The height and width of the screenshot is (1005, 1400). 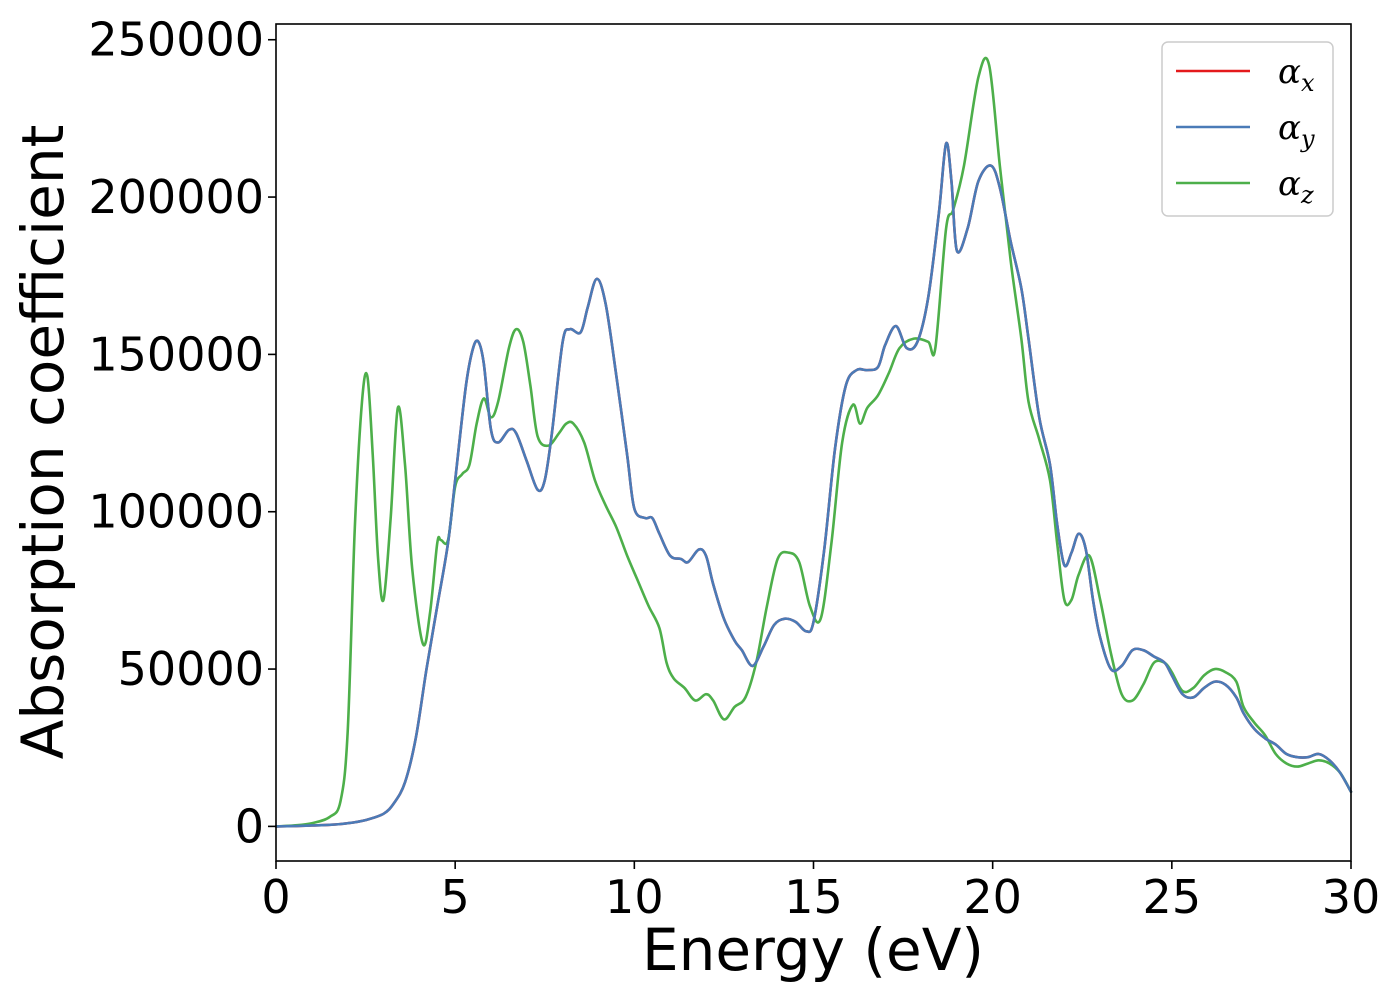 I want to click on x-axis: 0 5 10 15 20 25 30, so click(x=820, y=892).